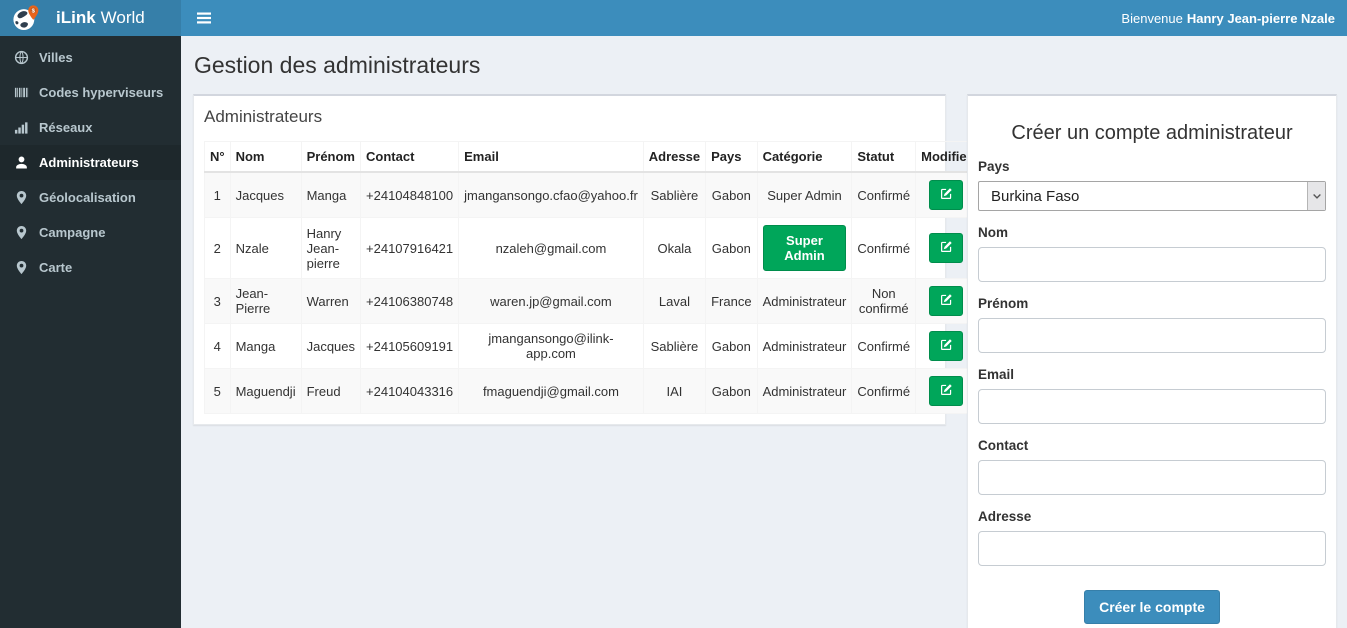 The width and height of the screenshot is (1347, 628). I want to click on cell-nom: Maguendji, so click(265, 391).